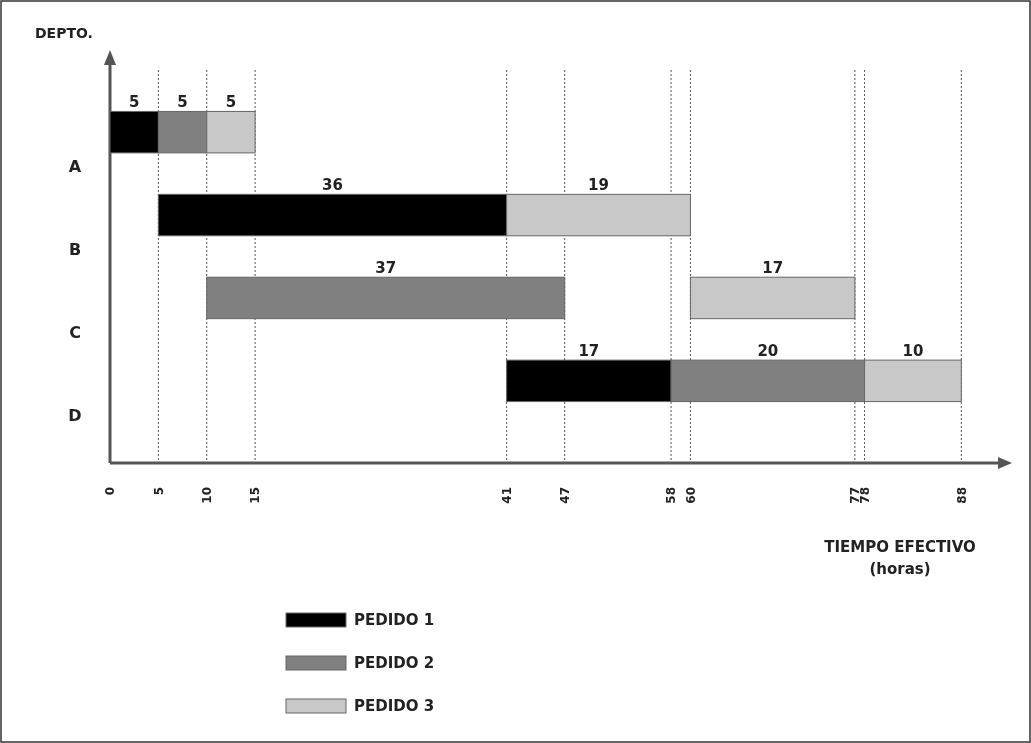 The height and width of the screenshot is (743, 1031). Describe the element at coordinates (671, 495) in the screenshot. I see `x-tick-label: 58` at that location.